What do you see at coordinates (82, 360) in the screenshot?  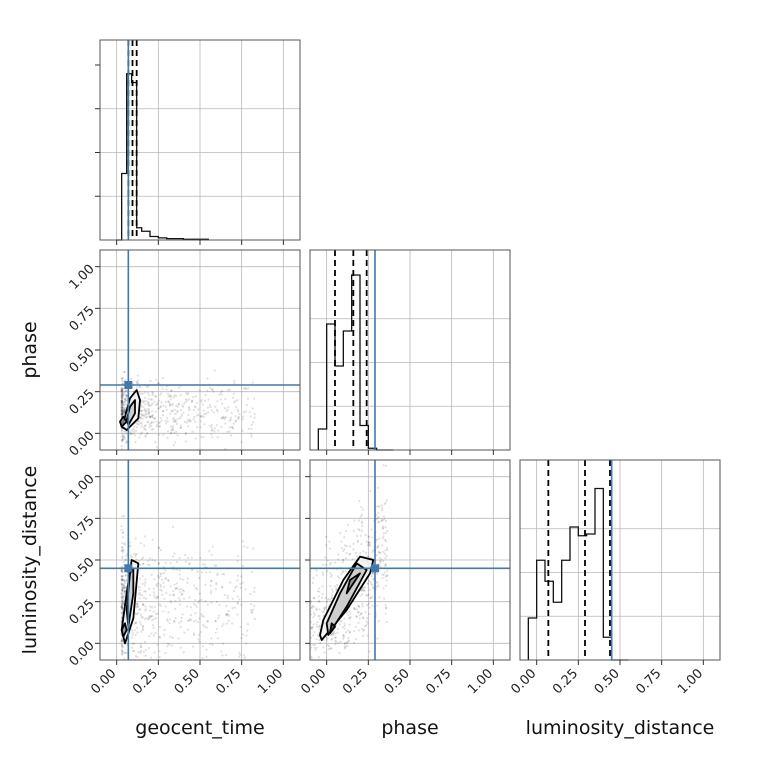 I see `y-tick-label: 0.50` at bounding box center [82, 360].